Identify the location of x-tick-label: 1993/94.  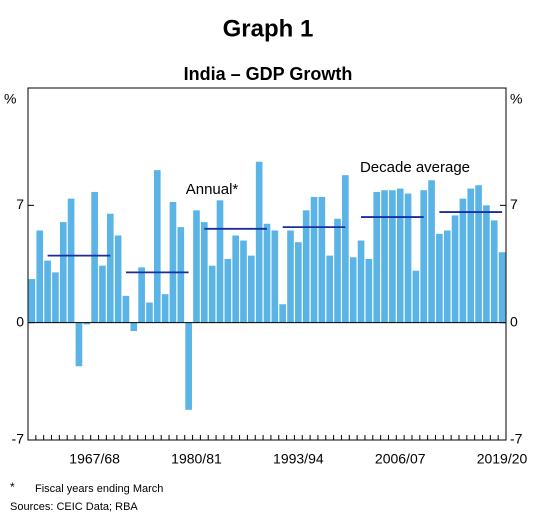
(298, 459).